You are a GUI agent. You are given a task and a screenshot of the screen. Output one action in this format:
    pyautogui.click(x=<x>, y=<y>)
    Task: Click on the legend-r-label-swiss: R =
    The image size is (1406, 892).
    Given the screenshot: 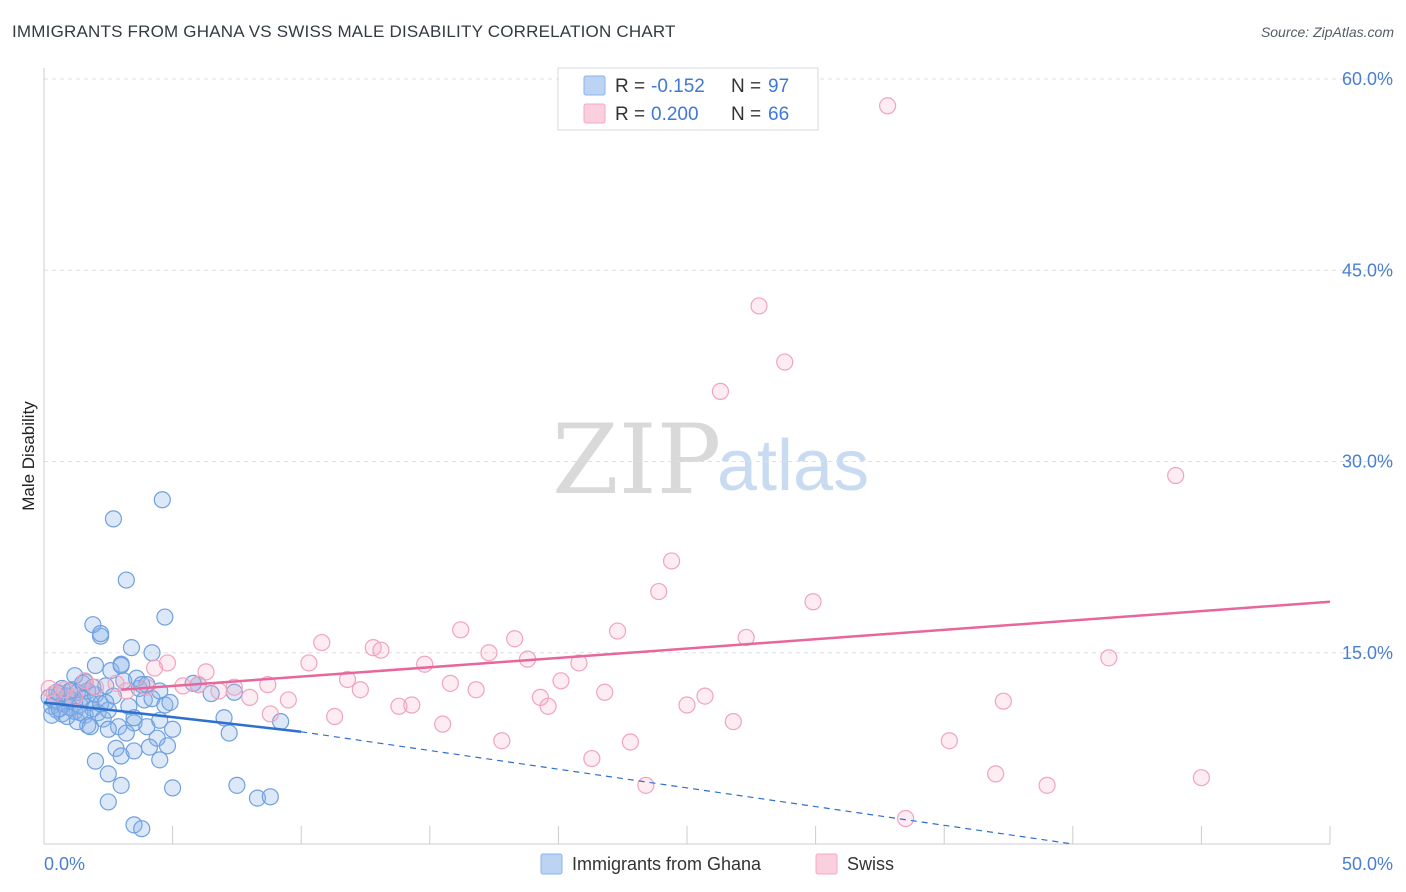 What is the action you would take?
    pyautogui.click(x=630, y=114)
    